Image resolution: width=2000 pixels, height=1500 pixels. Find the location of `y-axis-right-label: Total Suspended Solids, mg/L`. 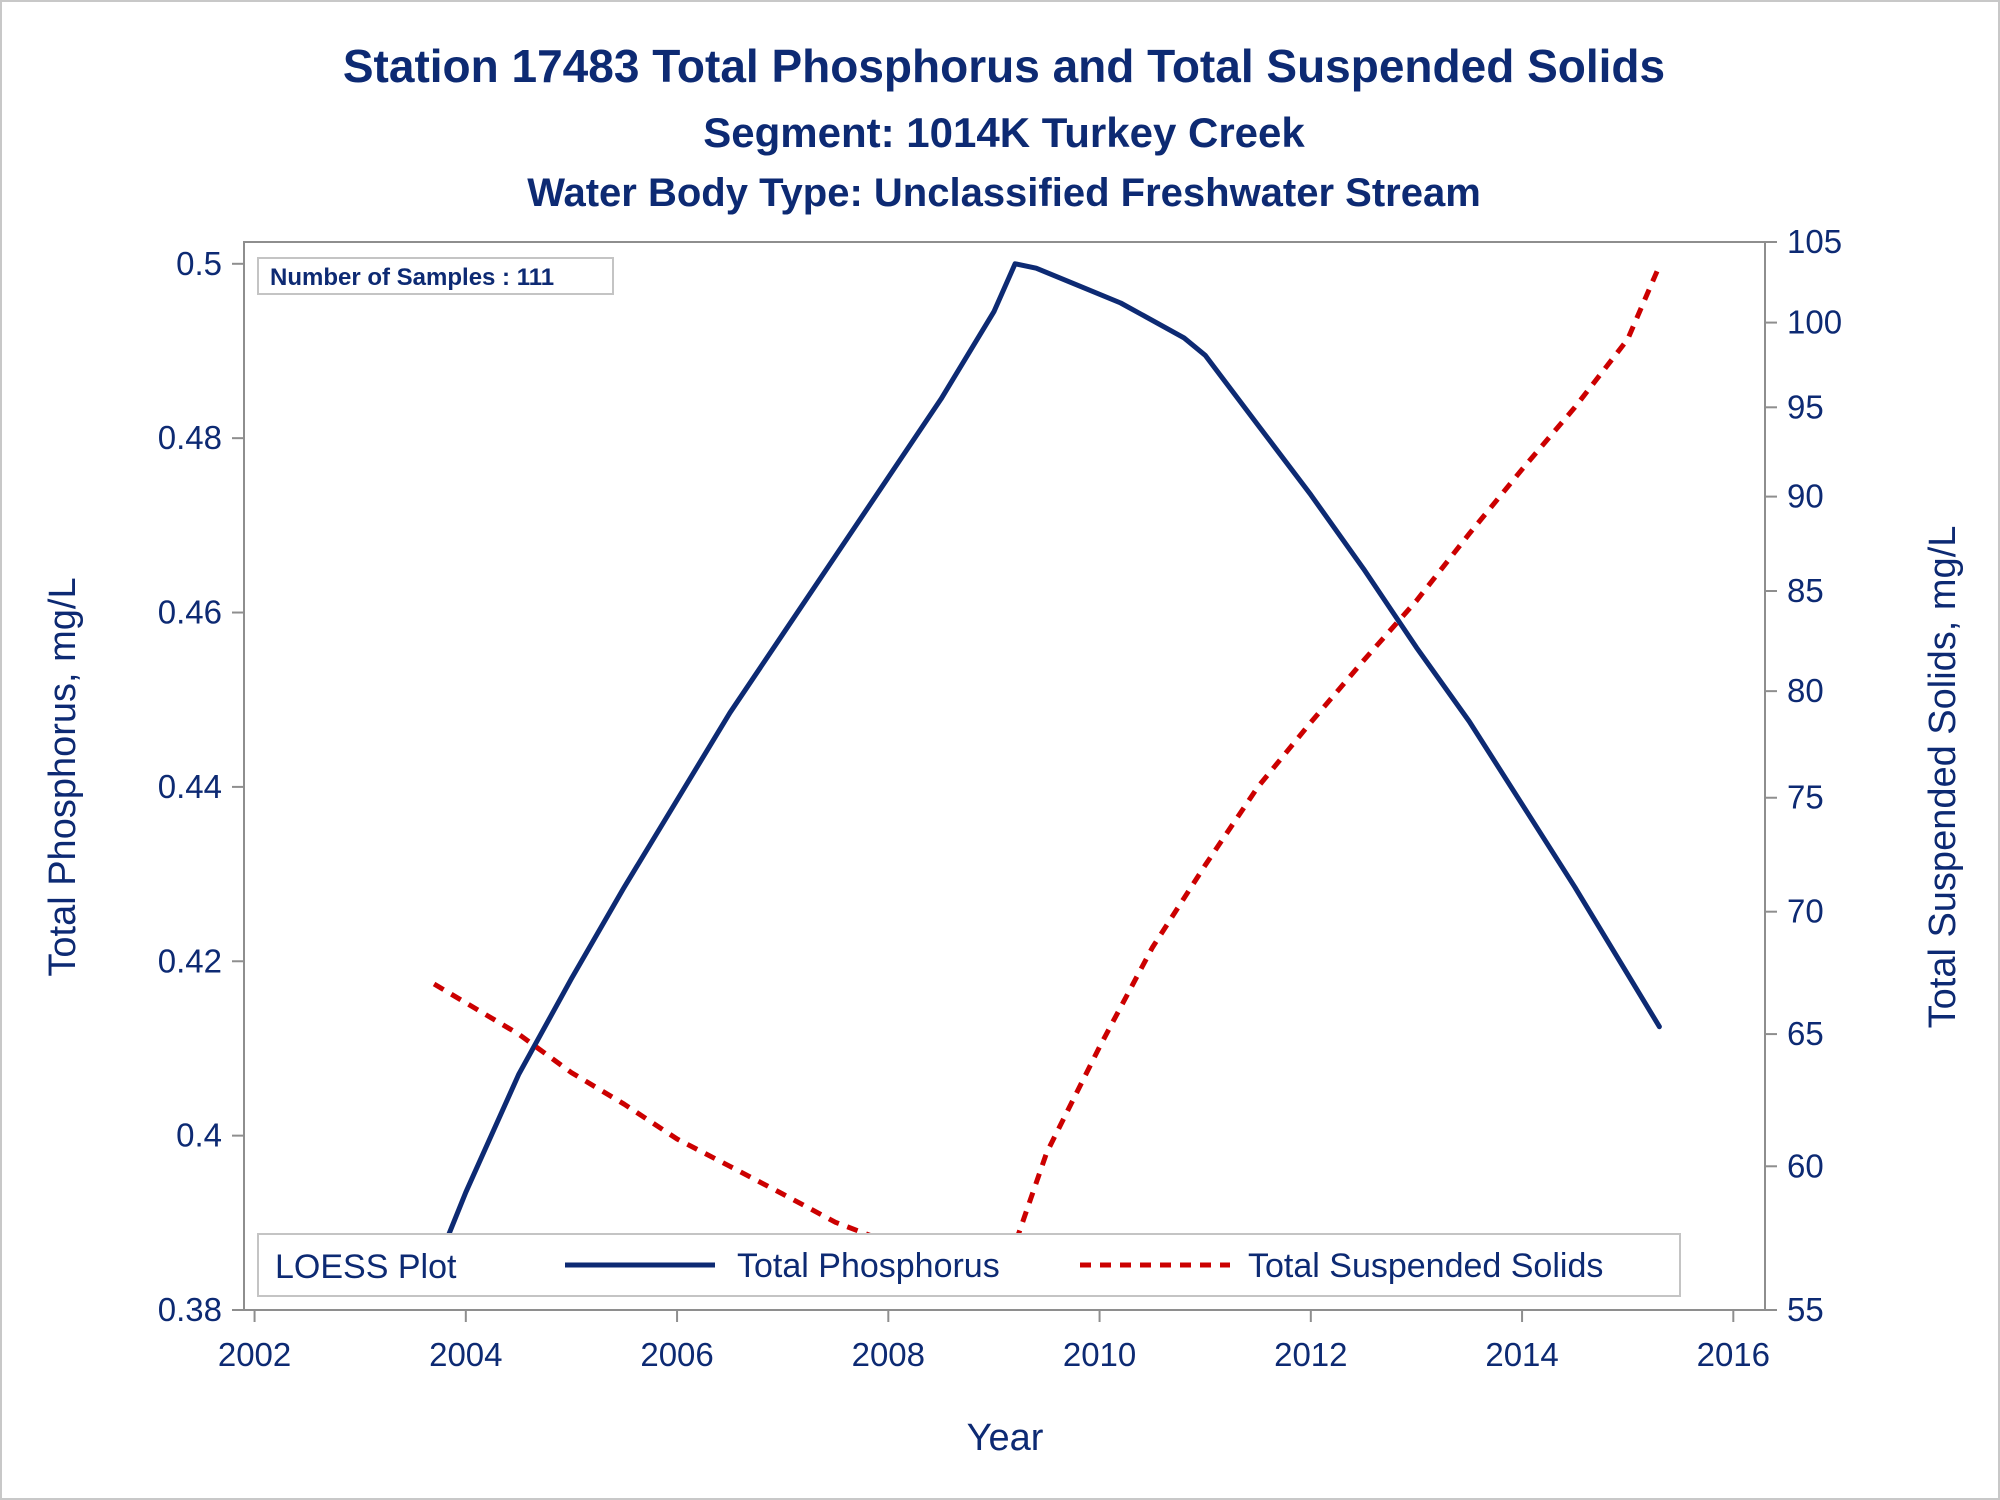

y-axis-right-label: Total Suspended Solids, mg/L is located at coordinates (1943, 777).